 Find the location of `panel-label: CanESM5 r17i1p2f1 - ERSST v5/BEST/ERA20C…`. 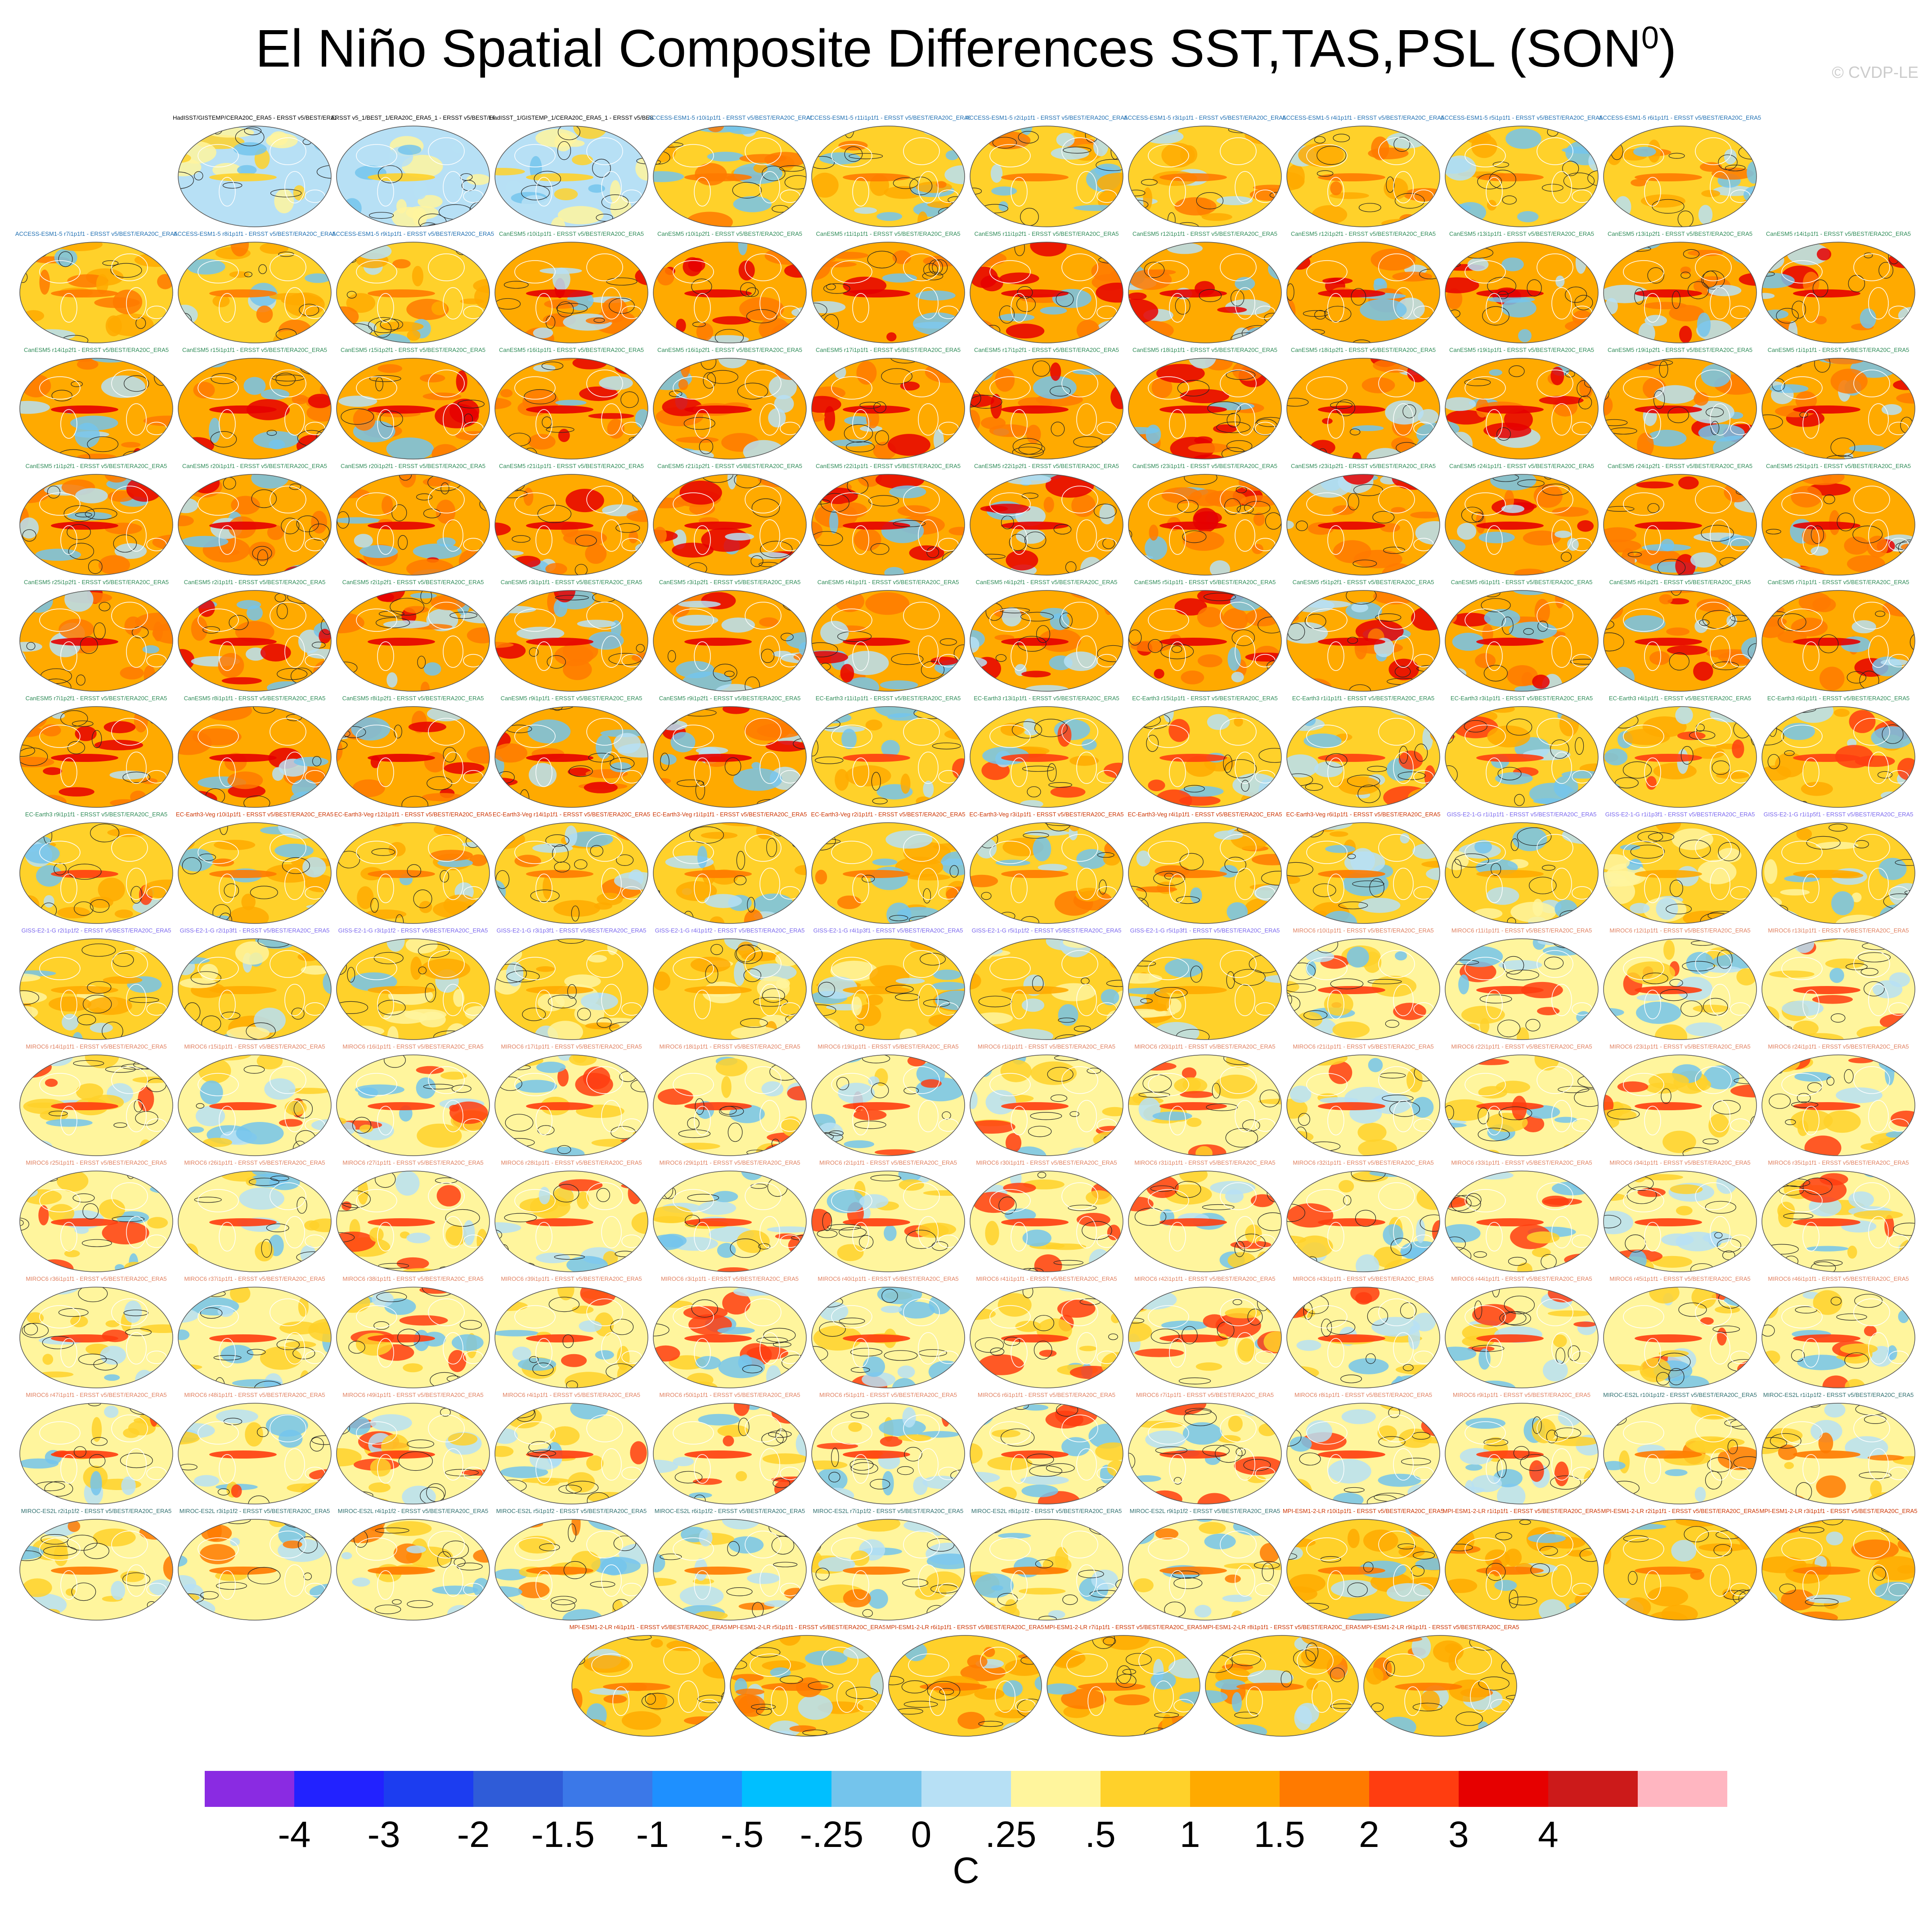

panel-label: CanESM5 r17i1p2f1 - ERSST v5/BEST/ERA20C… is located at coordinates (1046, 350).